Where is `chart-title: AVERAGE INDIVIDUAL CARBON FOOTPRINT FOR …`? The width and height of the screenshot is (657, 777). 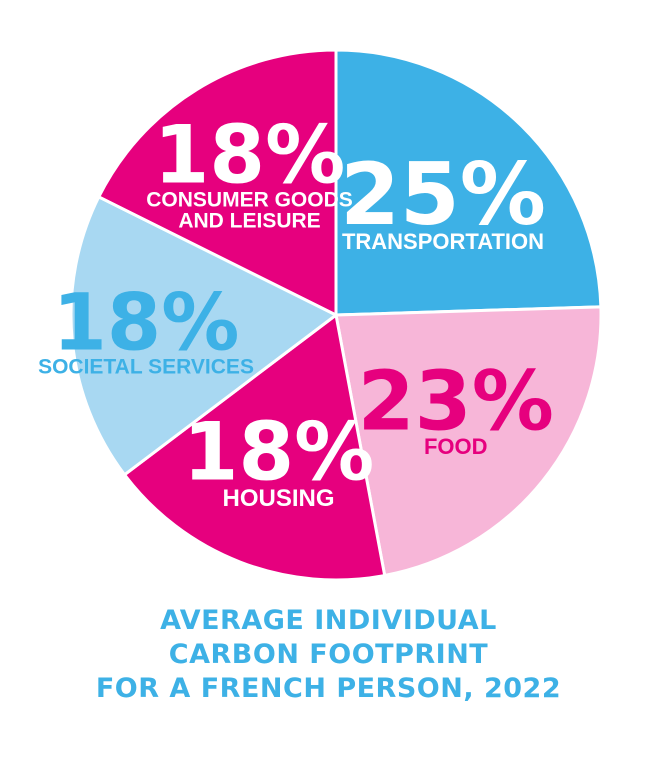 chart-title: AVERAGE INDIVIDUAL CARBON FOOTPRINT FOR … is located at coordinates (328, 655).